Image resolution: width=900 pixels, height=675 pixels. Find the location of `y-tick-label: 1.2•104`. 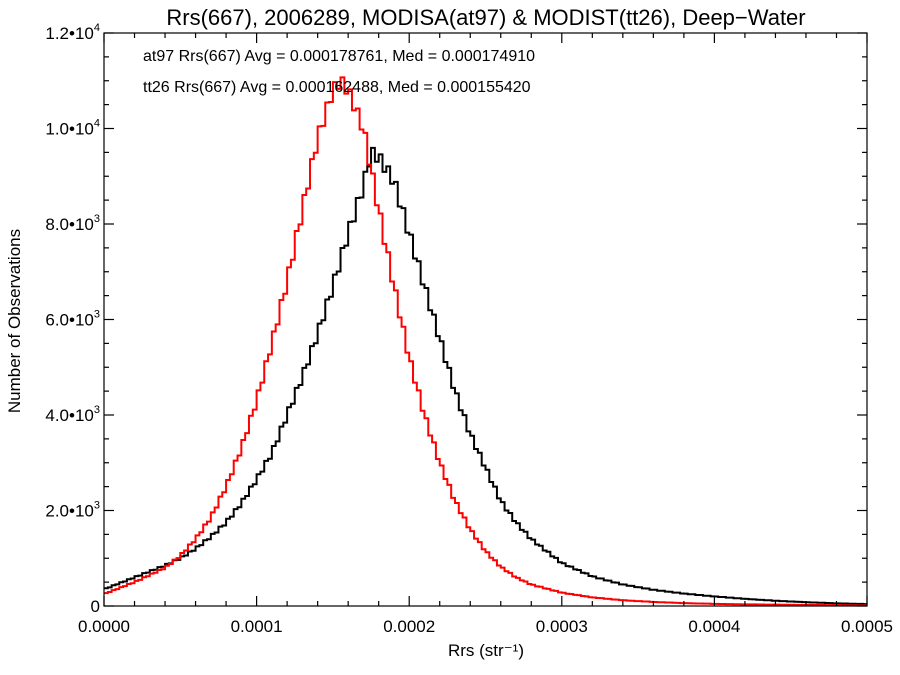

y-tick-label: 1.2•104 is located at coordinates (72, 32).